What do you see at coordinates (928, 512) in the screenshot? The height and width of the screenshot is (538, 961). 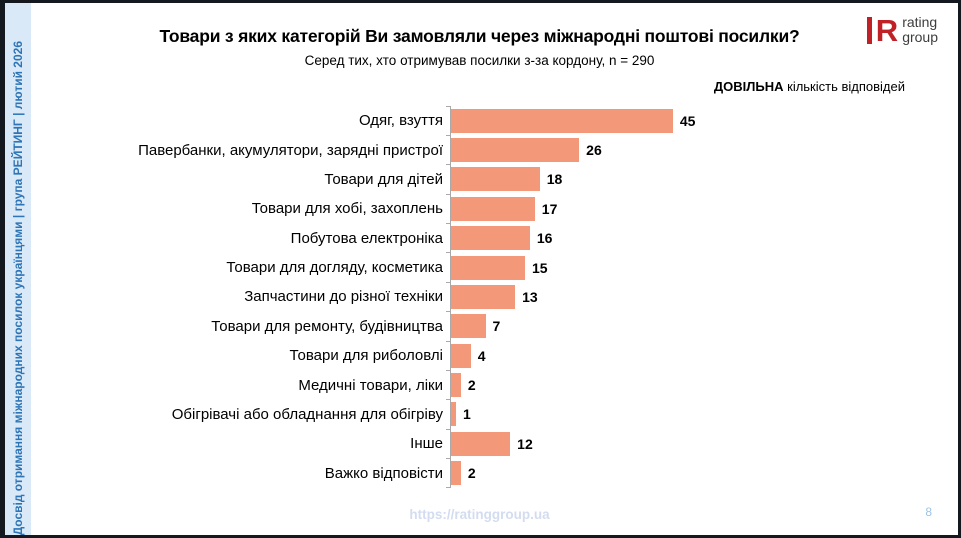 I see `page-number: 8` at bounding box center [928, 512].